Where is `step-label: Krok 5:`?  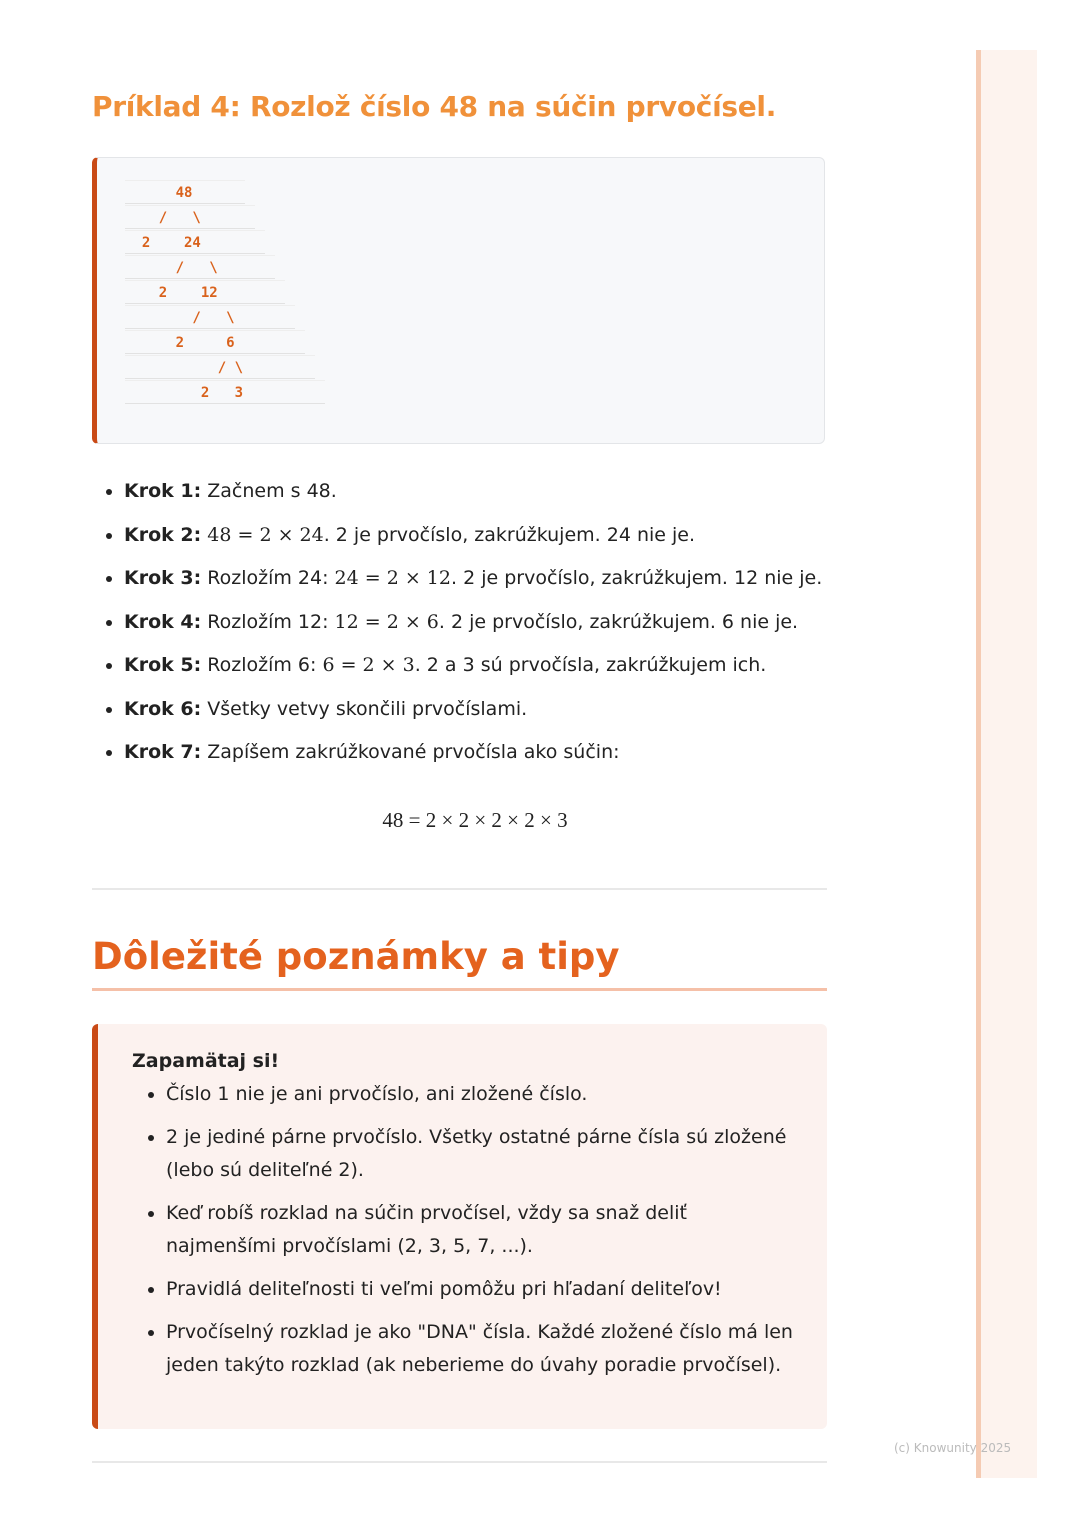
step-label: Krok 5: is located at coordinates (163, 665).